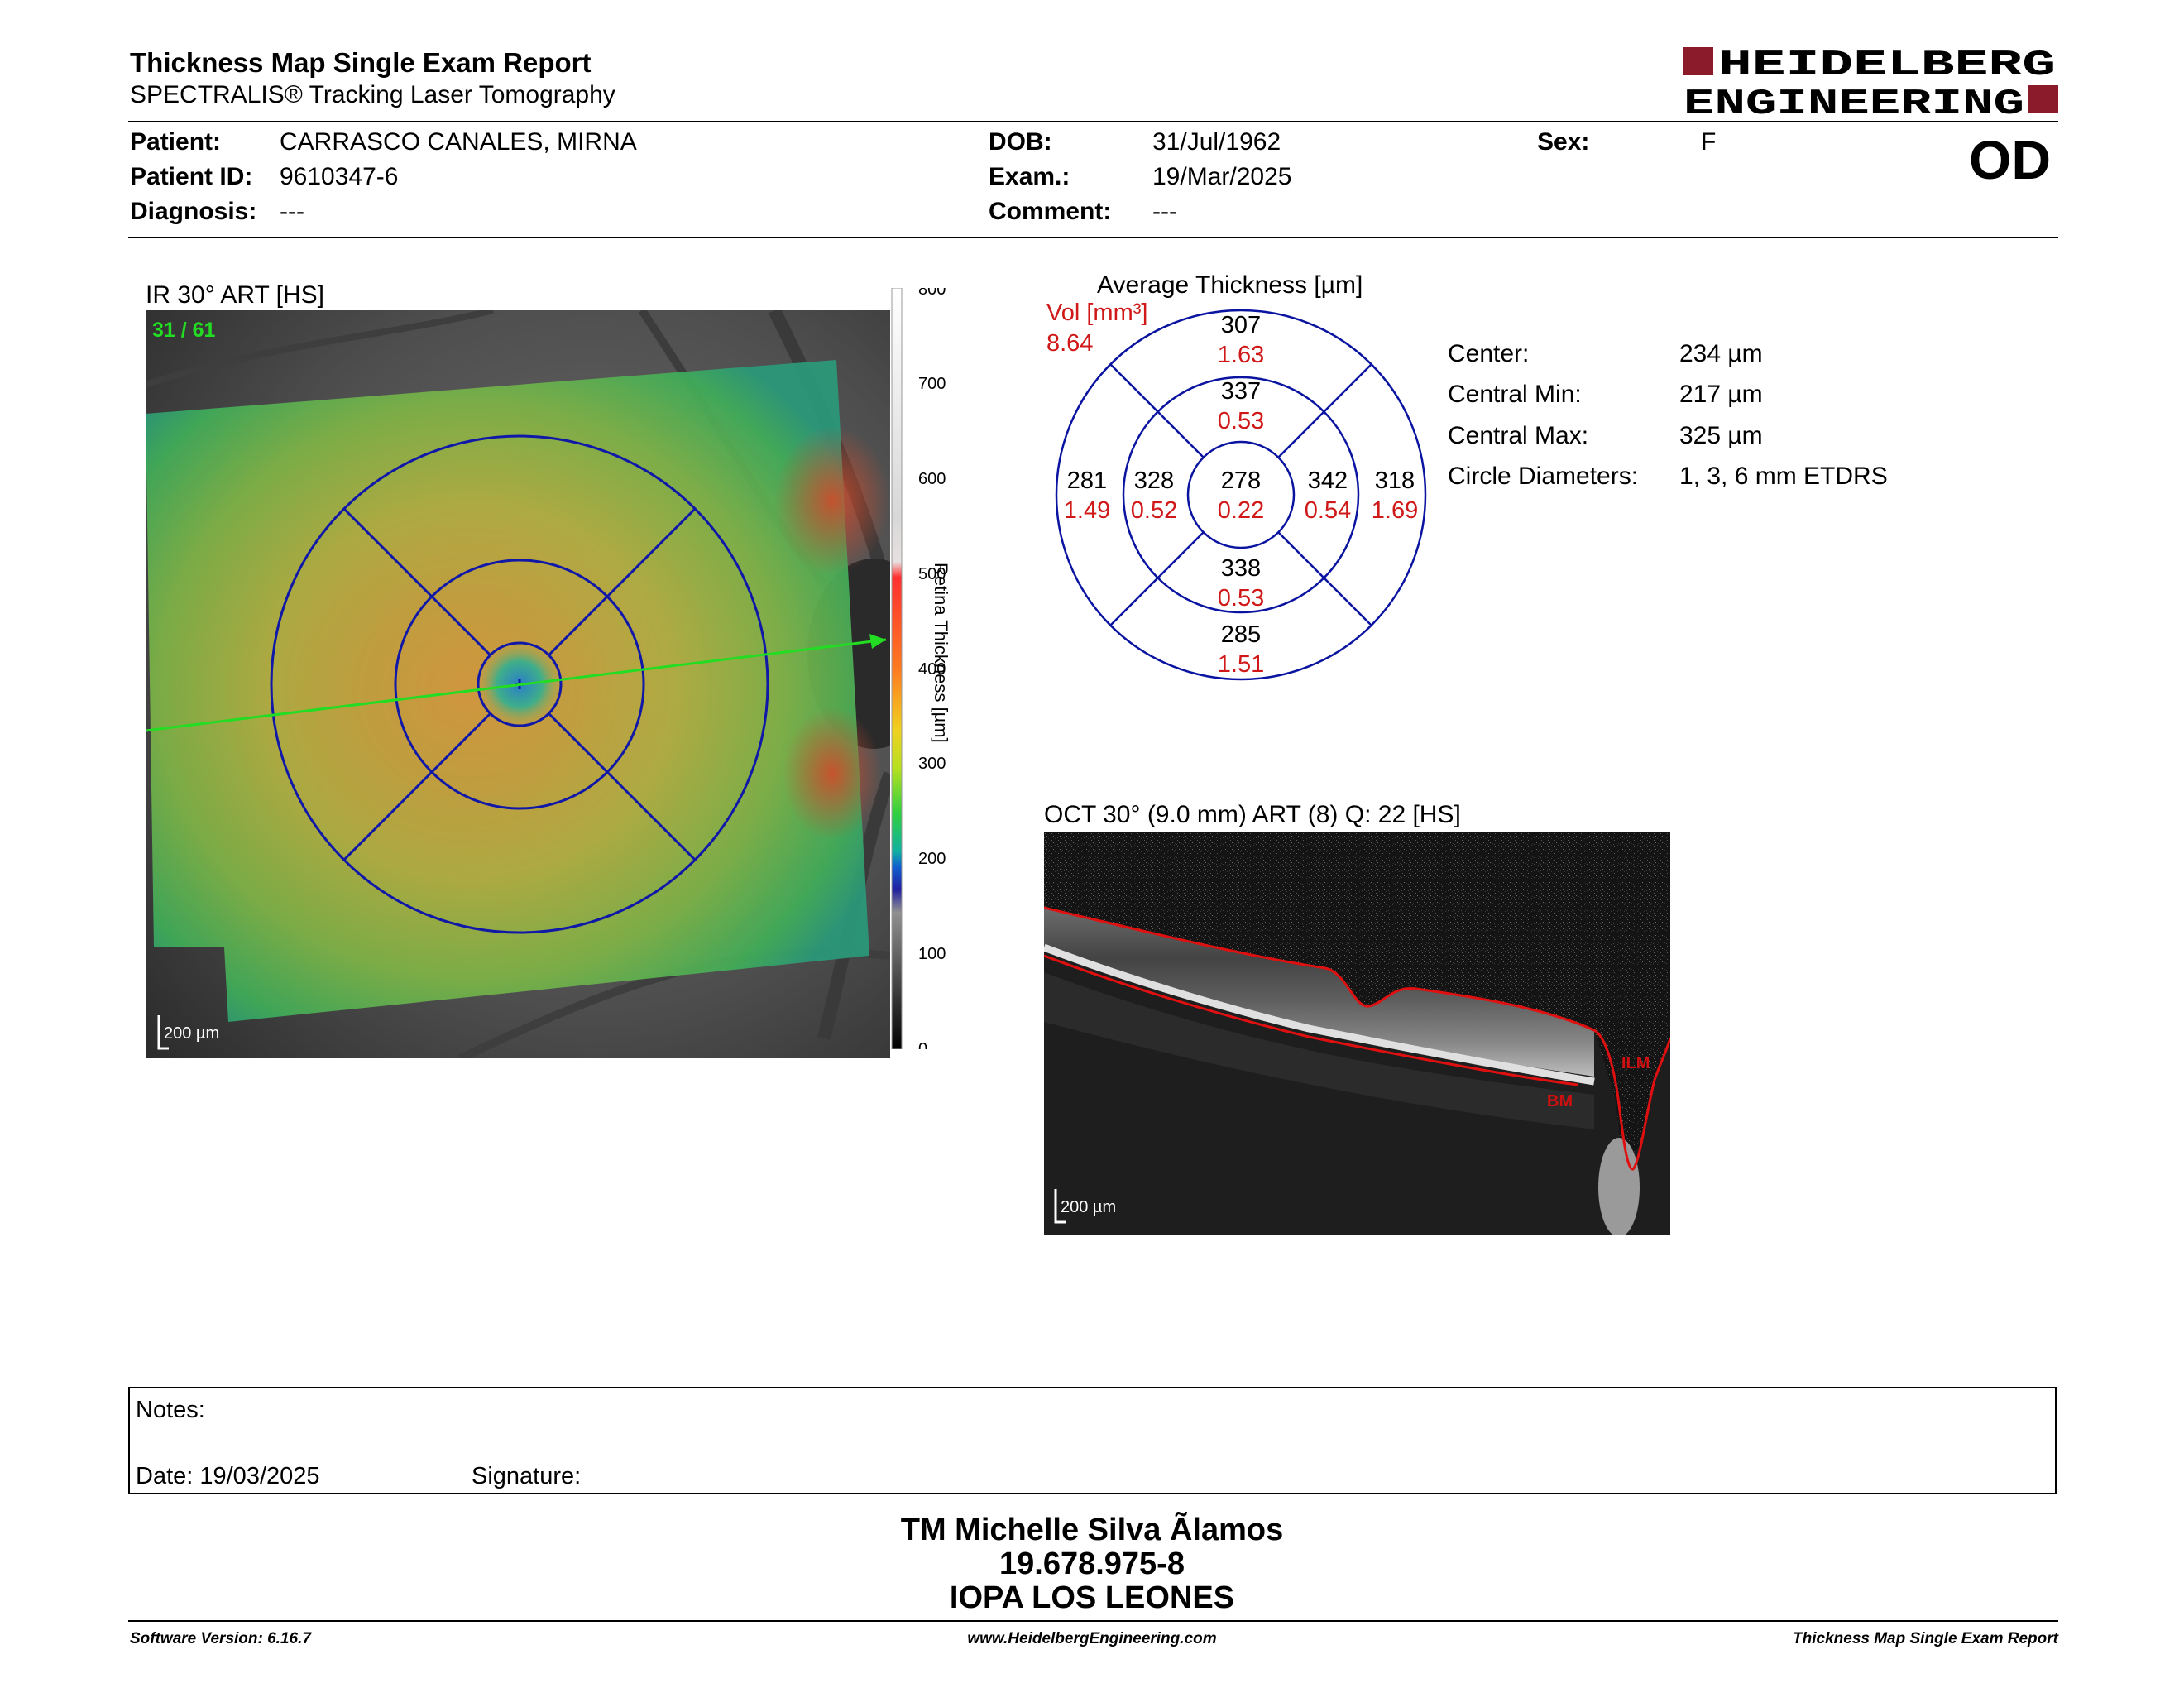  I want to click on frame-counter: 31 / 61, so click(184, 330).